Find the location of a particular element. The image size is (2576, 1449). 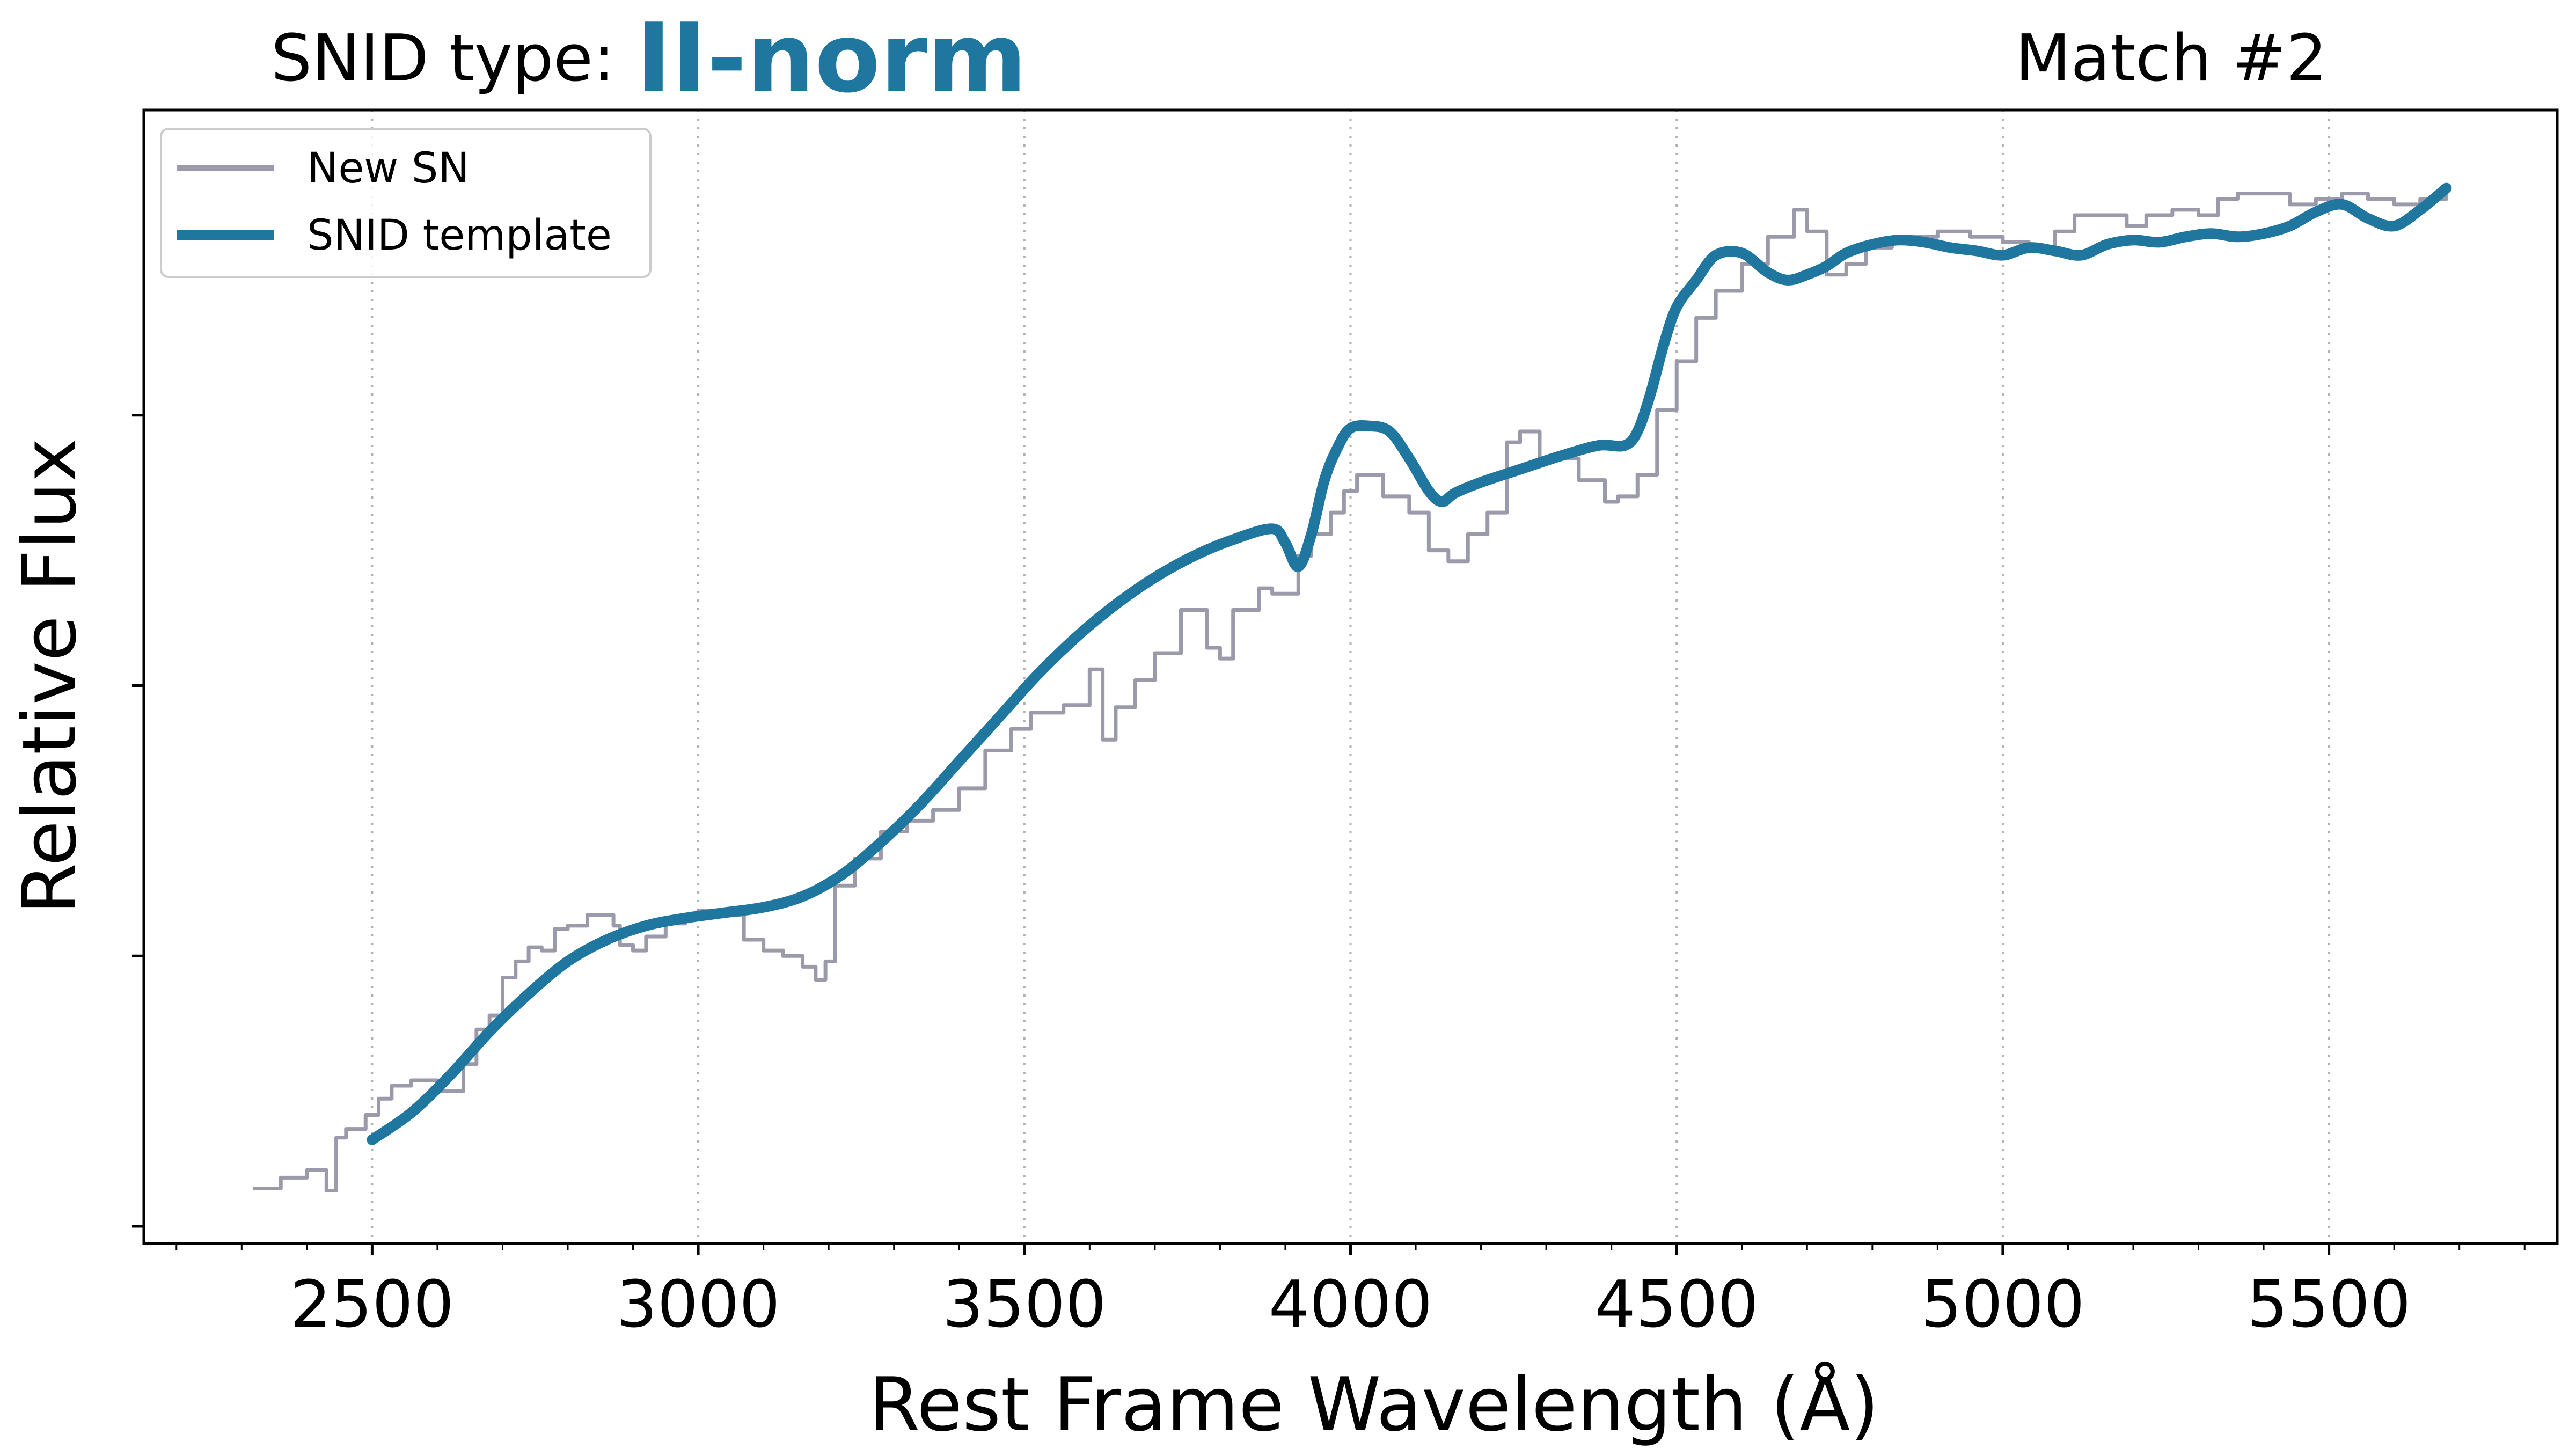

x-axis-ticks: 2500 3000 3500 4000 4500 5000 5500 is located at coordinates (1350, 1292).